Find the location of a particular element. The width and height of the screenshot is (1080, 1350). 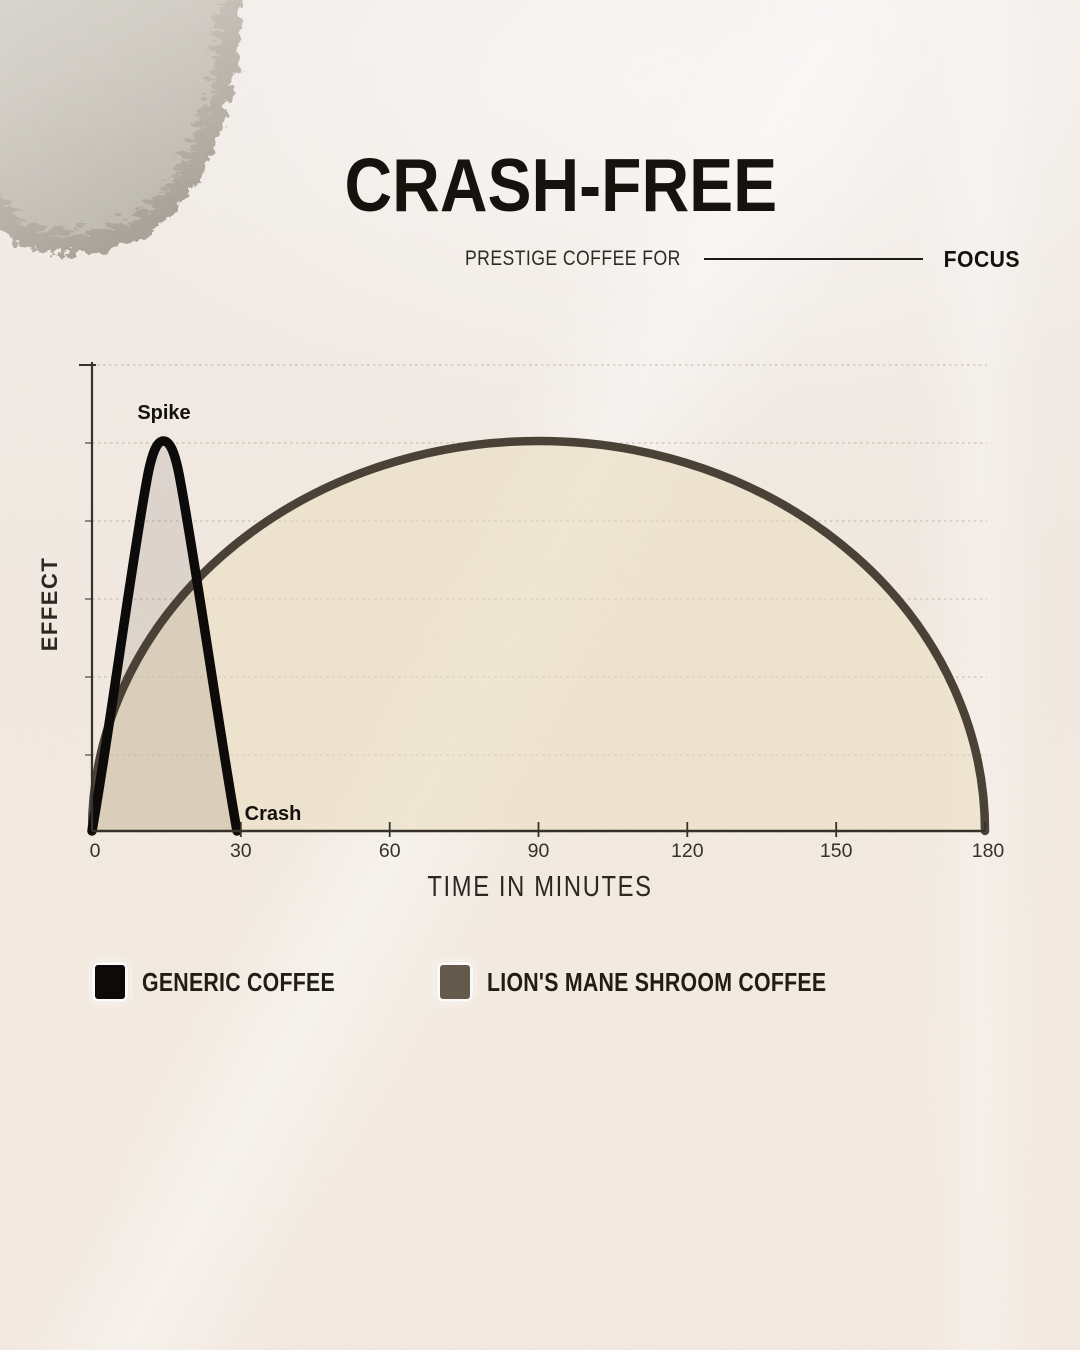

x-tick-labels: 0 30 60 90 120 150 180 is located at coordinates (547, 851).